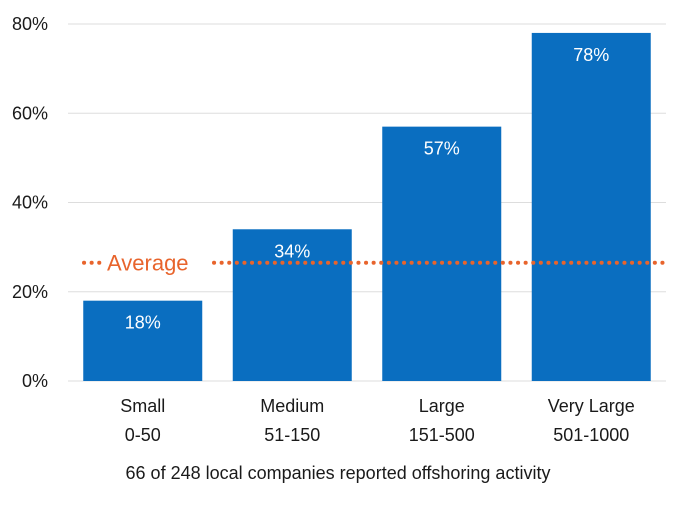  I want to click on average-label-background, so click(154, 261).